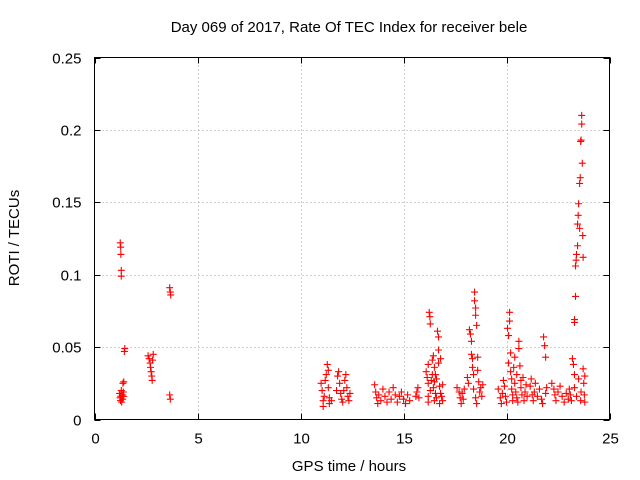  What do you see at coordinates (66, 203) in the screenshot?
I see `y-tick-label: 0.15` at bounding box center [66, 203].